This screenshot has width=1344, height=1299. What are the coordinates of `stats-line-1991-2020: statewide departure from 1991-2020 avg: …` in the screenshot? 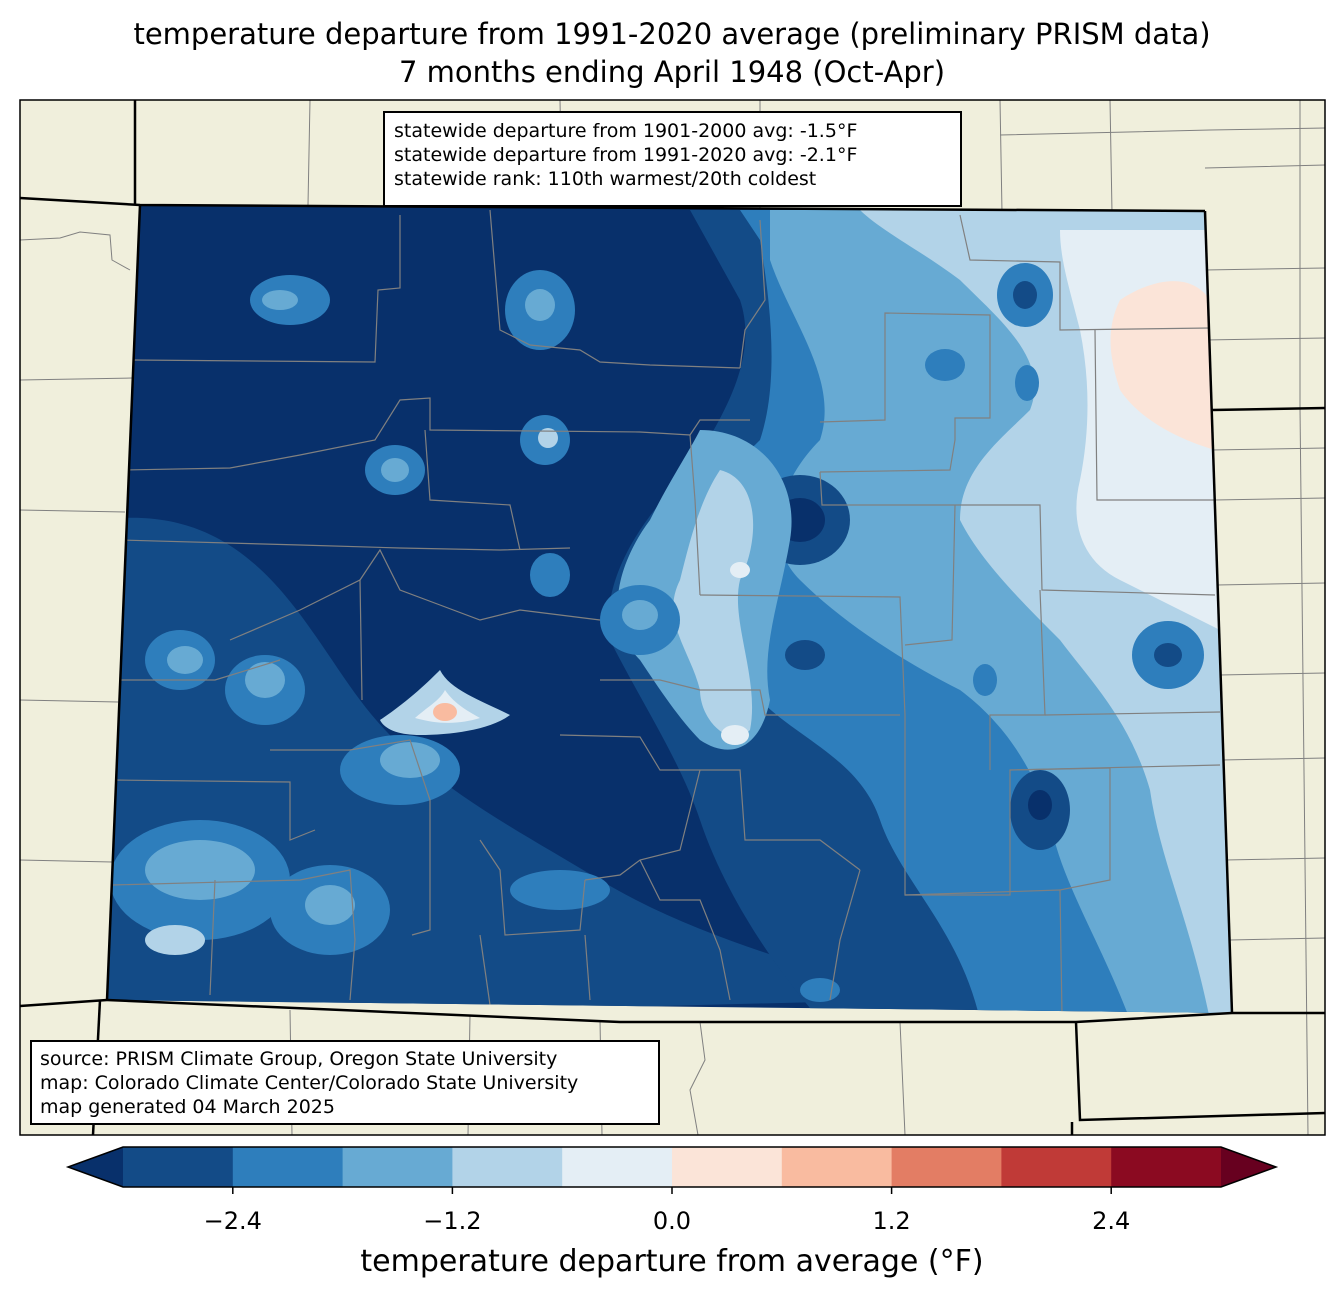 It's located at (626, 155).